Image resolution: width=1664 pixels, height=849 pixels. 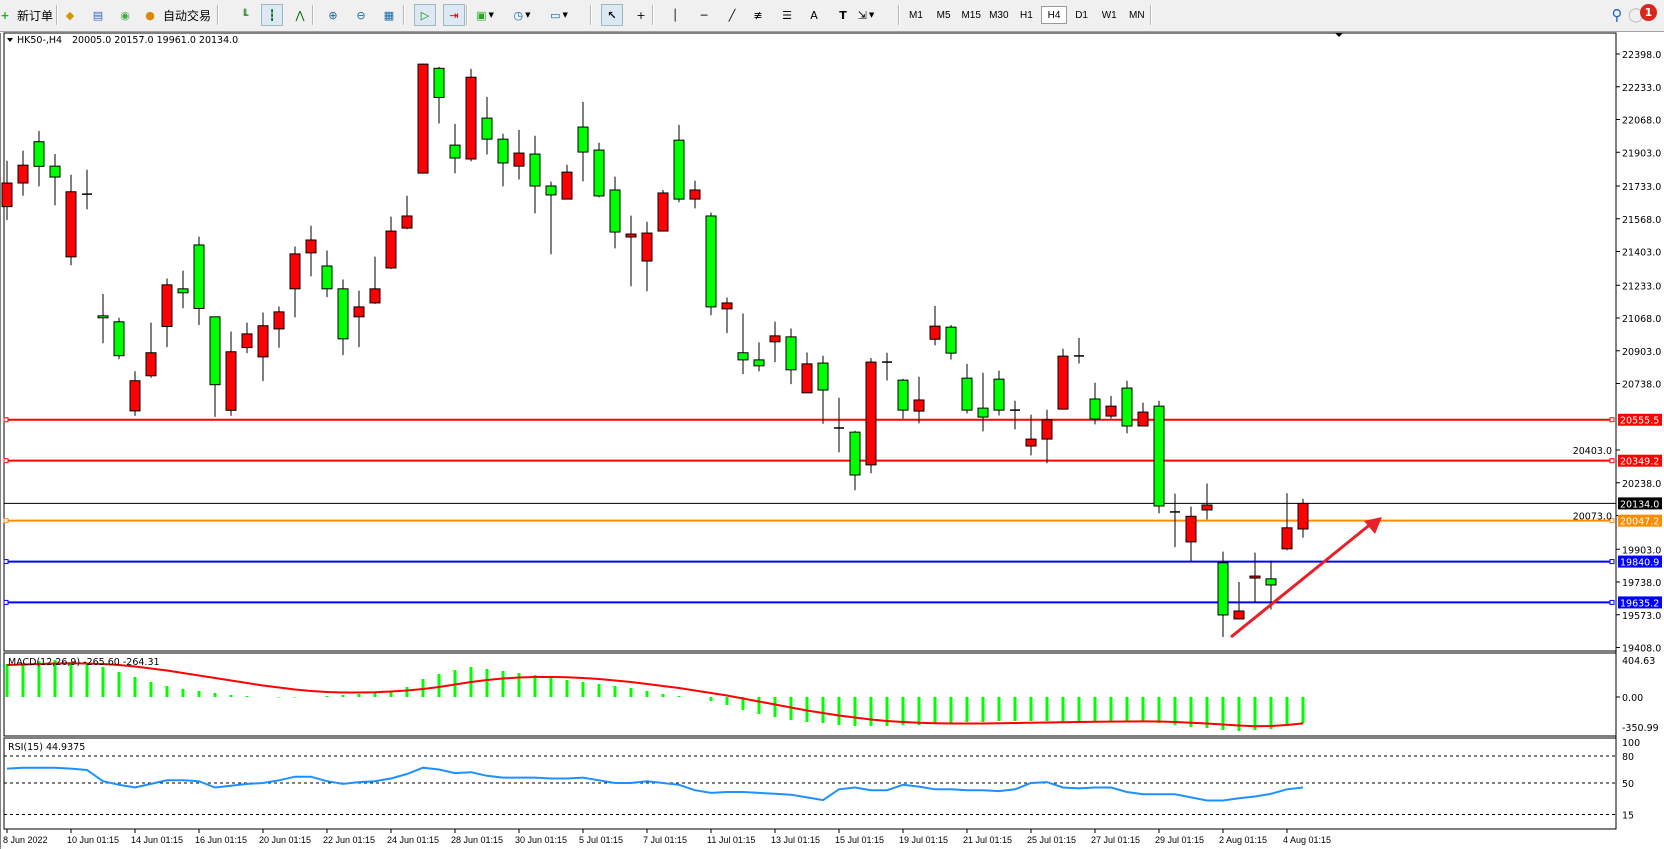 What do you see at coordinates (425, 15) in the screenshot?
I see `auto-scroll-icon: ▷` at bounding box center [425, 15].